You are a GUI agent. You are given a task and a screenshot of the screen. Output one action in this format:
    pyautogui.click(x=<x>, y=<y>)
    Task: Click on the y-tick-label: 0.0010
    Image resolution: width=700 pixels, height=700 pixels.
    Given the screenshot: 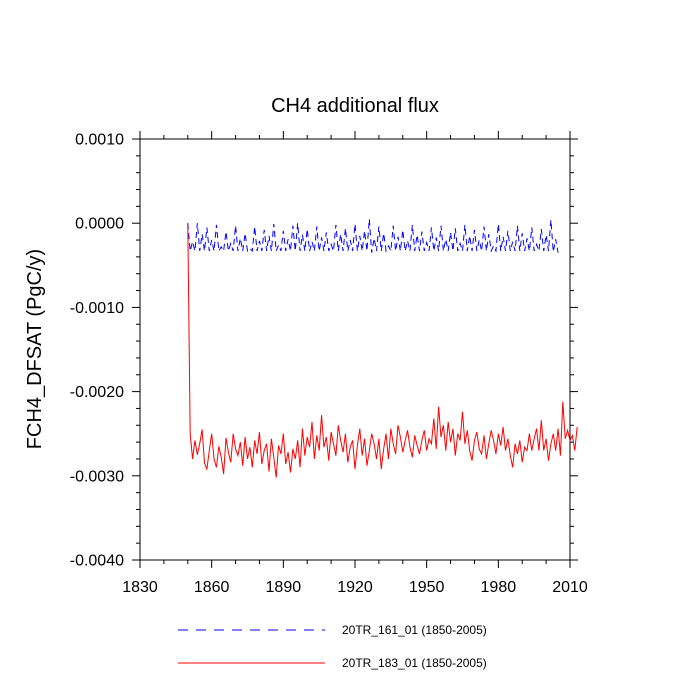 What is the action you would take?
    pyautogui.click(x=99, y=140)
    